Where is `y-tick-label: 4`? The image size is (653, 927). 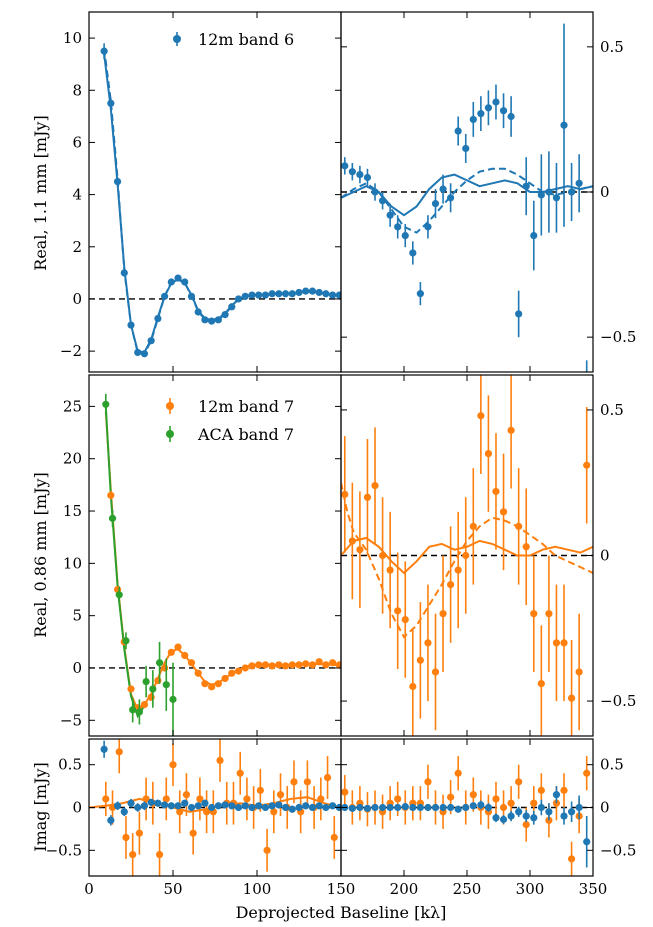 y-tick-label: 4 is located at coordinates (77, 195).